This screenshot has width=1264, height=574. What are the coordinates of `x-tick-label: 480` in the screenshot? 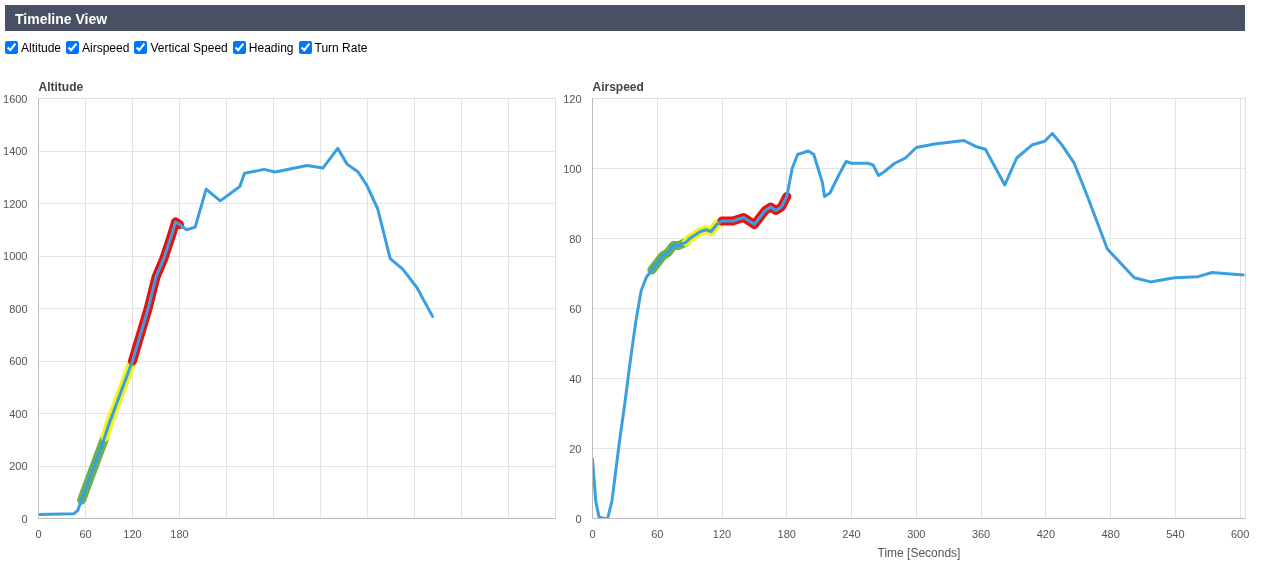 It's located at (1110, 533).